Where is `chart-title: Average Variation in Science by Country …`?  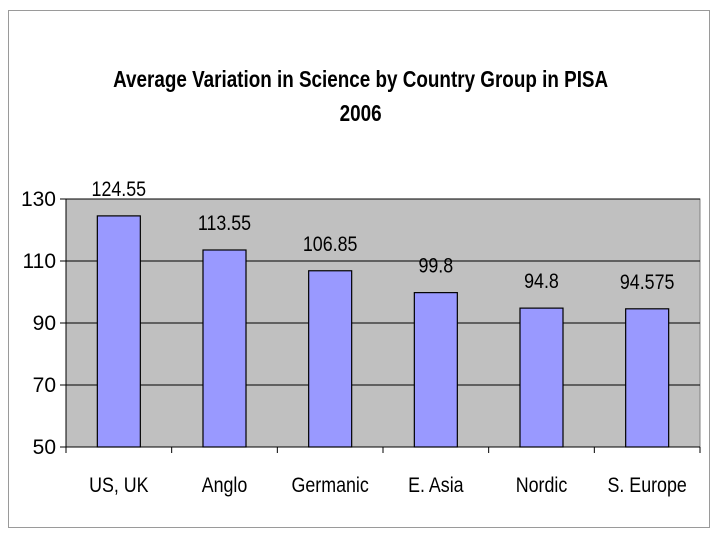
chart-title: Average Variation in Science by Country … is located at coordinates (361, 96).